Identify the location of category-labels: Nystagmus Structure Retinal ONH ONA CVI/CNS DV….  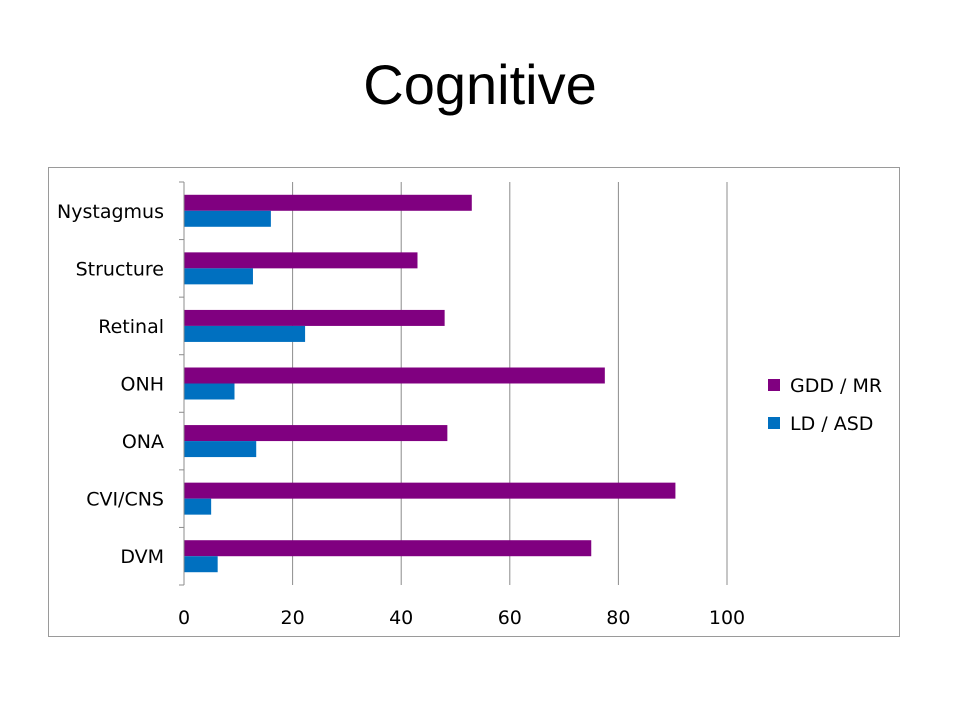
(110, 384).